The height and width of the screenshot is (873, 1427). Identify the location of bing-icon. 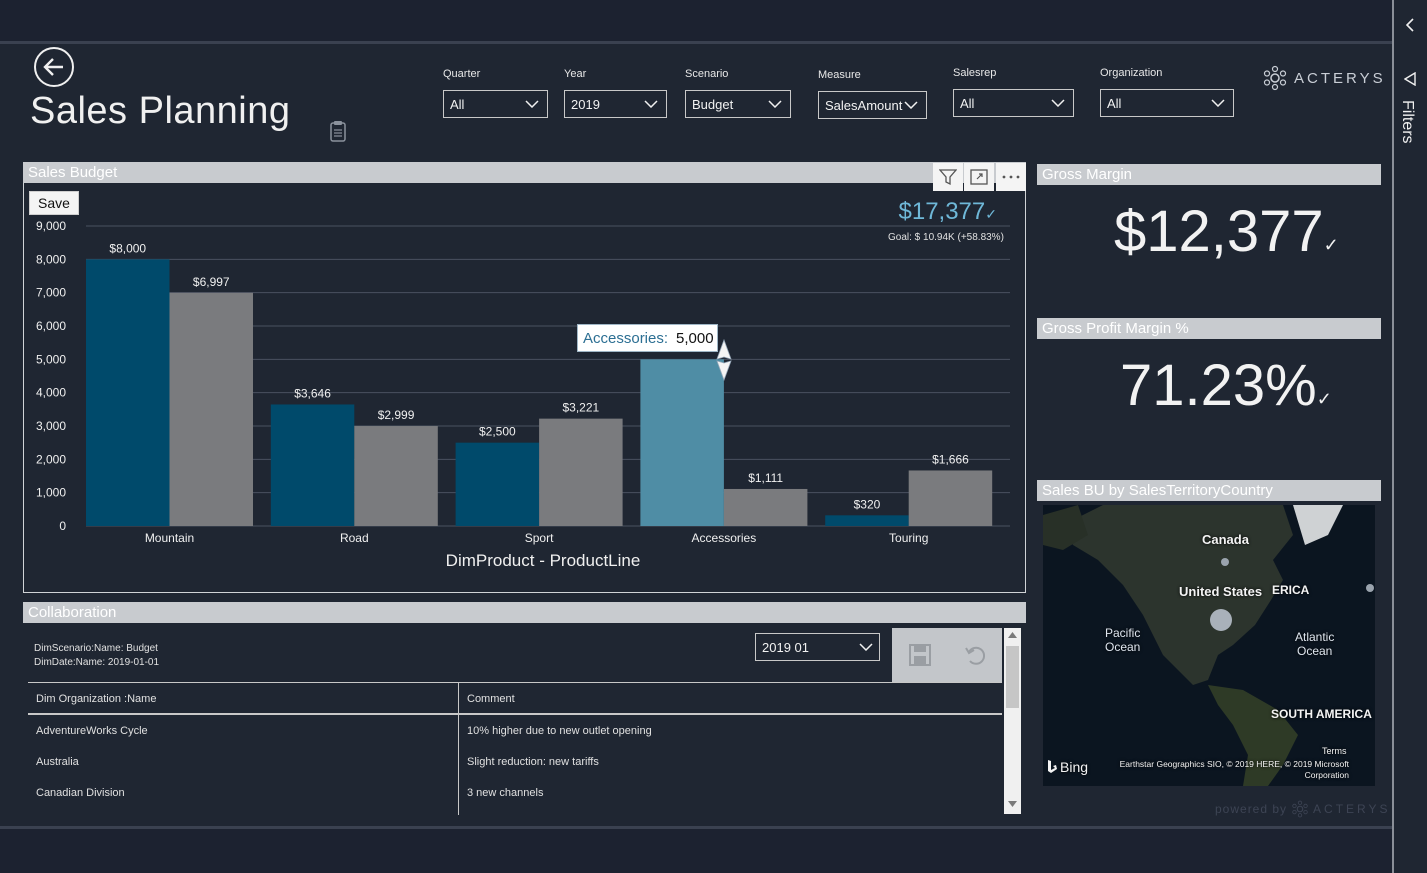
(1052, 766).